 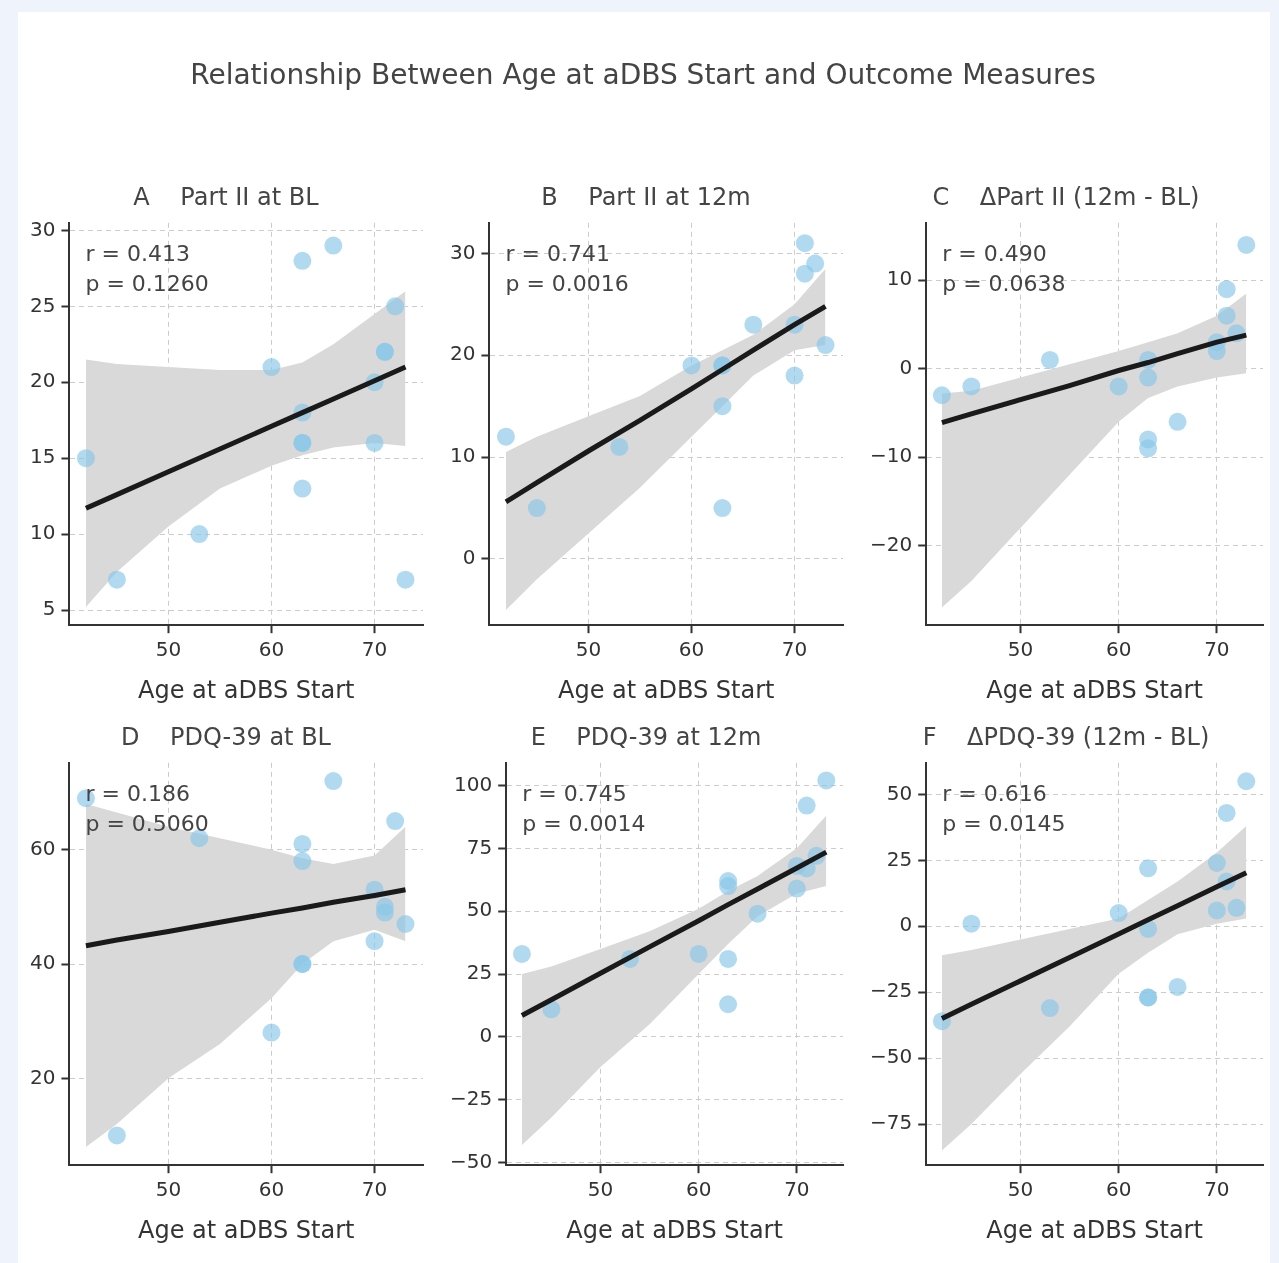 I want to click on annotation: r = 0.413, so click(x=137, y=253).